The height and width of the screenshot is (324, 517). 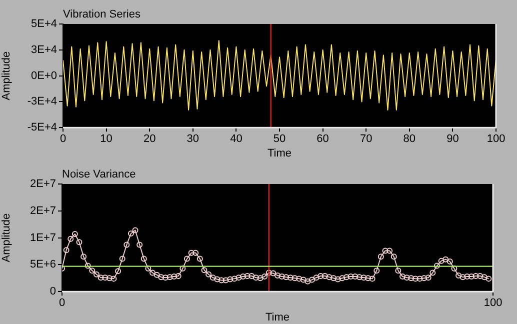 I want to click on x-tick-label: 0, so click(x=63, y=139).